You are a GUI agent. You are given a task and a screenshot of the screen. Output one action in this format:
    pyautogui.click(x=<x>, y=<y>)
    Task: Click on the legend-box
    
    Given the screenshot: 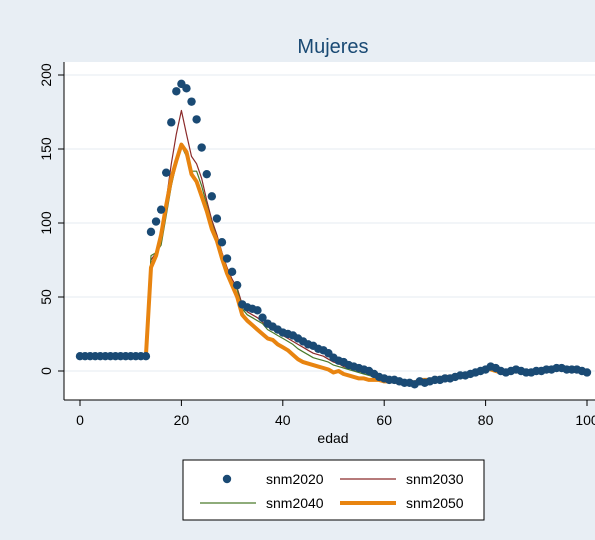 What is the action you would take?
    pyautogui.click(x=333, y=490)
    